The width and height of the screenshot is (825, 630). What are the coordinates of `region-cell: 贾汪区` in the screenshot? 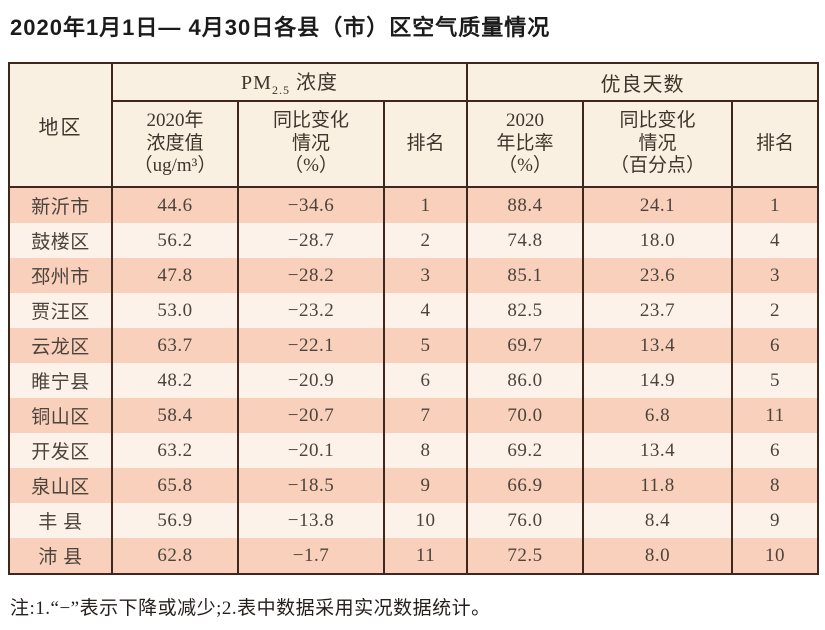 It's located at (60, 310).